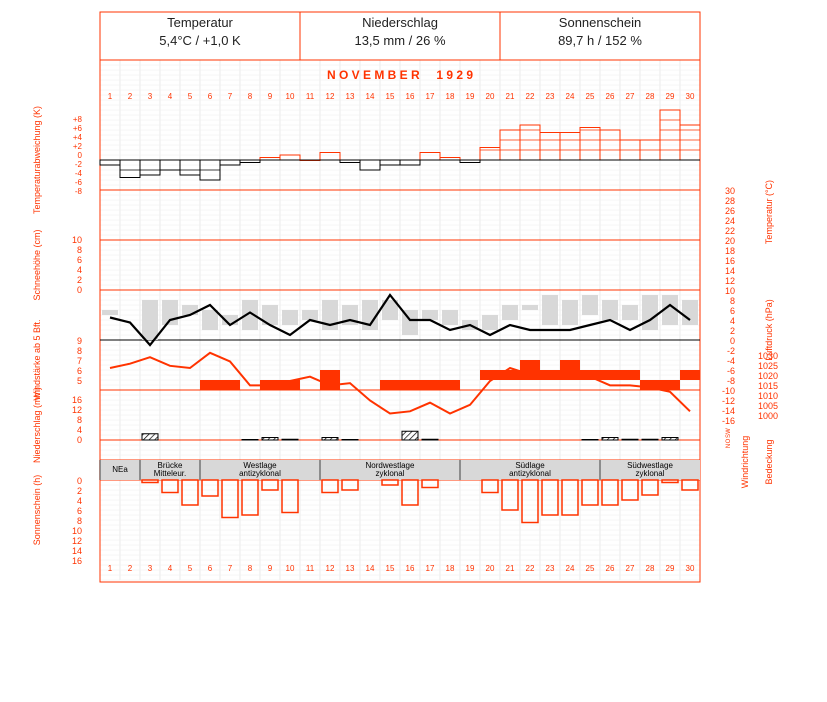 Image resolution: width=827 pixels, height=702 pixels. What do you see at coordinates (731, 361) in the screenshot?
I see `temperature-tick: -4` at bounding box center [731, 361].